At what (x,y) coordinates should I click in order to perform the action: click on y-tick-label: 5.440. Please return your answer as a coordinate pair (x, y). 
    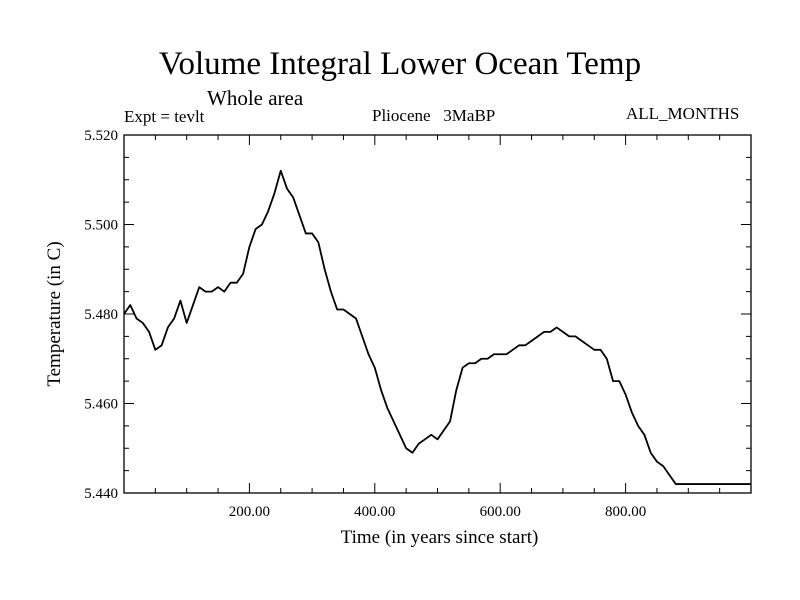
    Looking at the image, I should click on (101, 494).